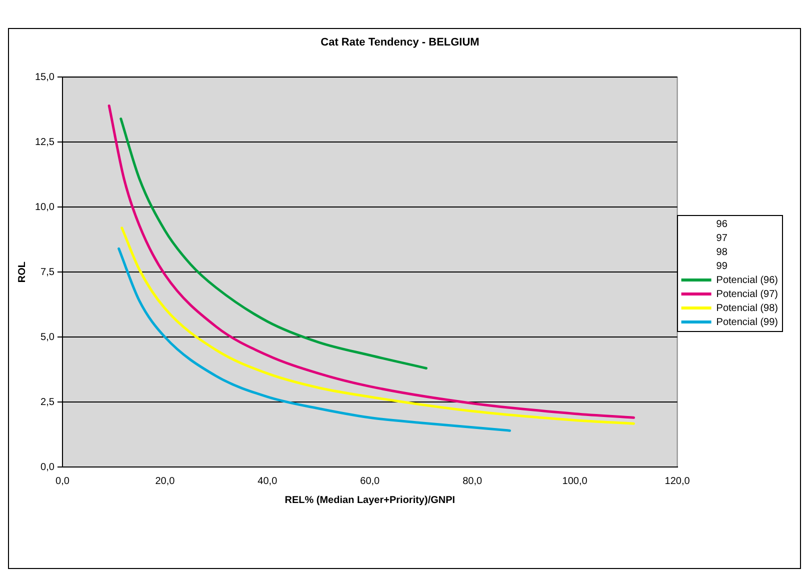 The image size is (810, 570). What do you see at coordinates (722, 252) in the screenshot?
I see `text: 98` at bounding box center [722, 252].